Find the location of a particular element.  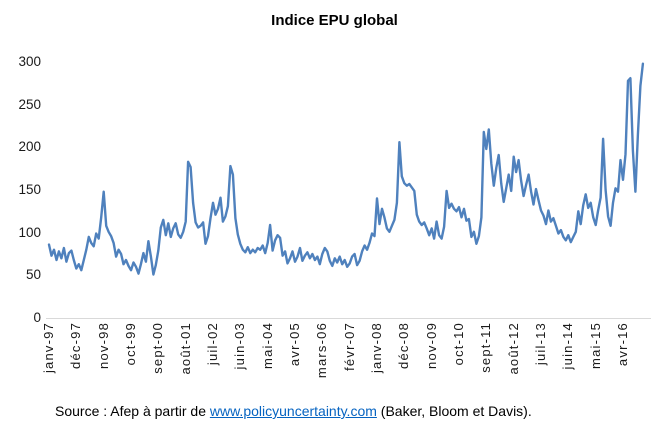

y-axis-label: 50 is located at coordinates (33, 275).